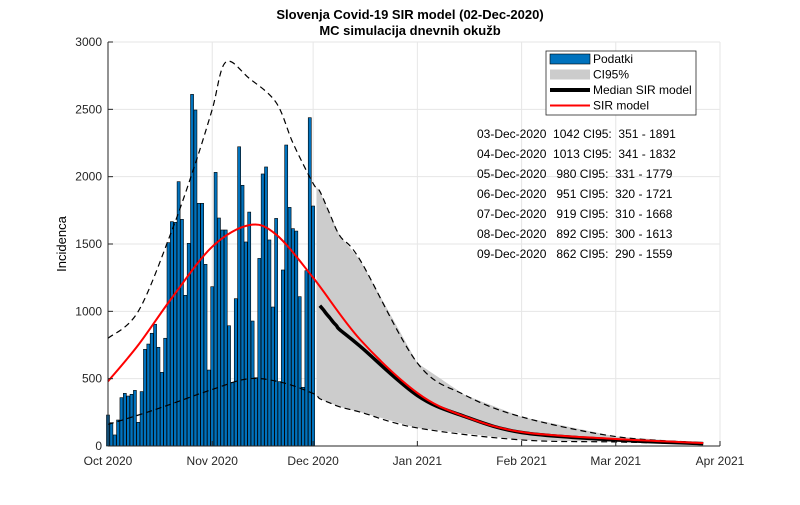 This screenshot has width=800, height=505. I want to click on y-axis-label: Incidenca, so click(61, 243).